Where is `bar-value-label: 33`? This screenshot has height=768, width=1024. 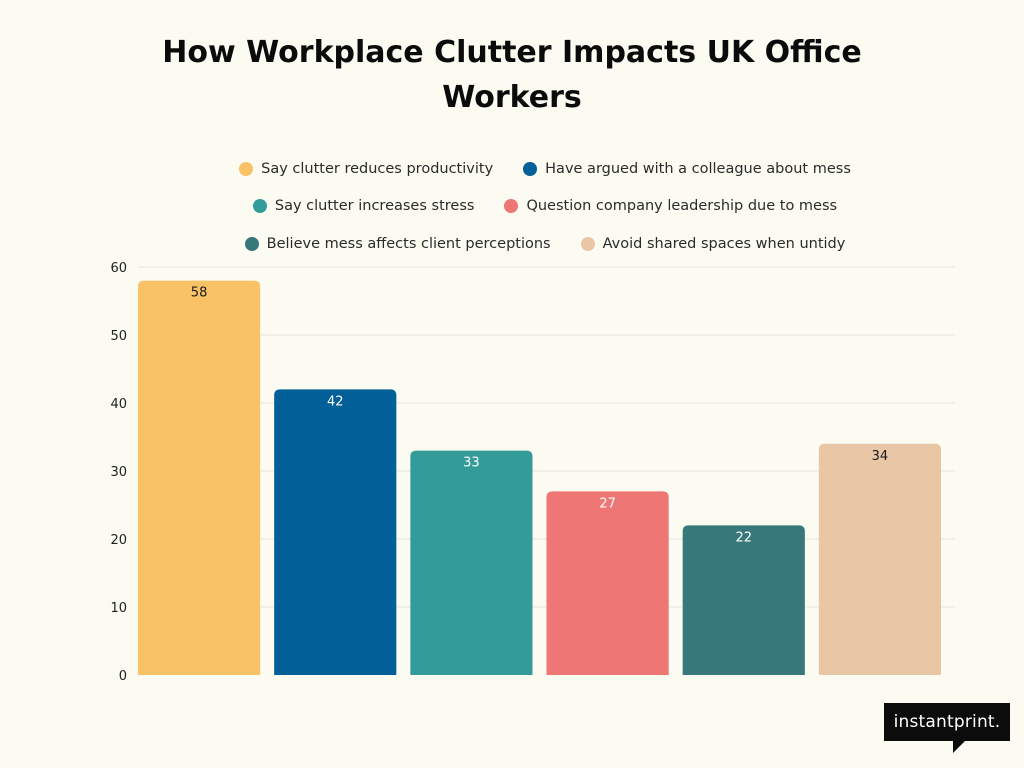
bar-value-label: 33 is located at coordinates (471, 463).